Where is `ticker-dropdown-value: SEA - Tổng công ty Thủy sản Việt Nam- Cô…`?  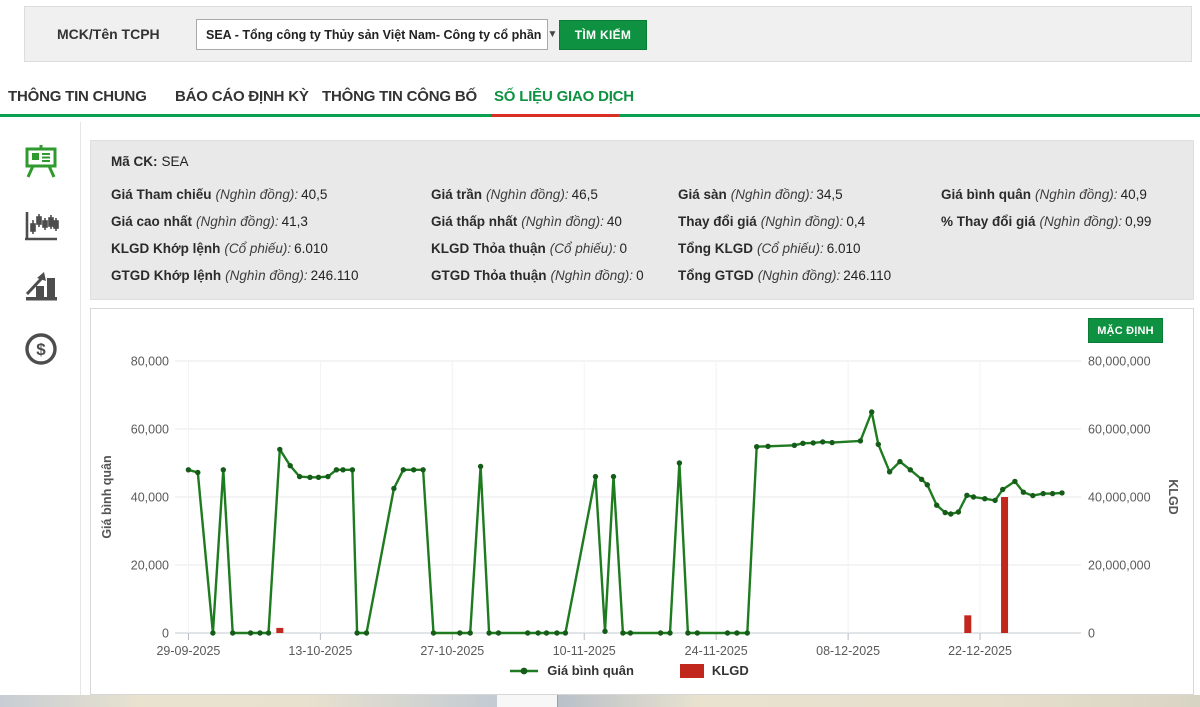 ticker-dropdown-value: SEA - Tổng công ty Thủy sản Việt Nam- Cô… is located at coordinates (374, 34).